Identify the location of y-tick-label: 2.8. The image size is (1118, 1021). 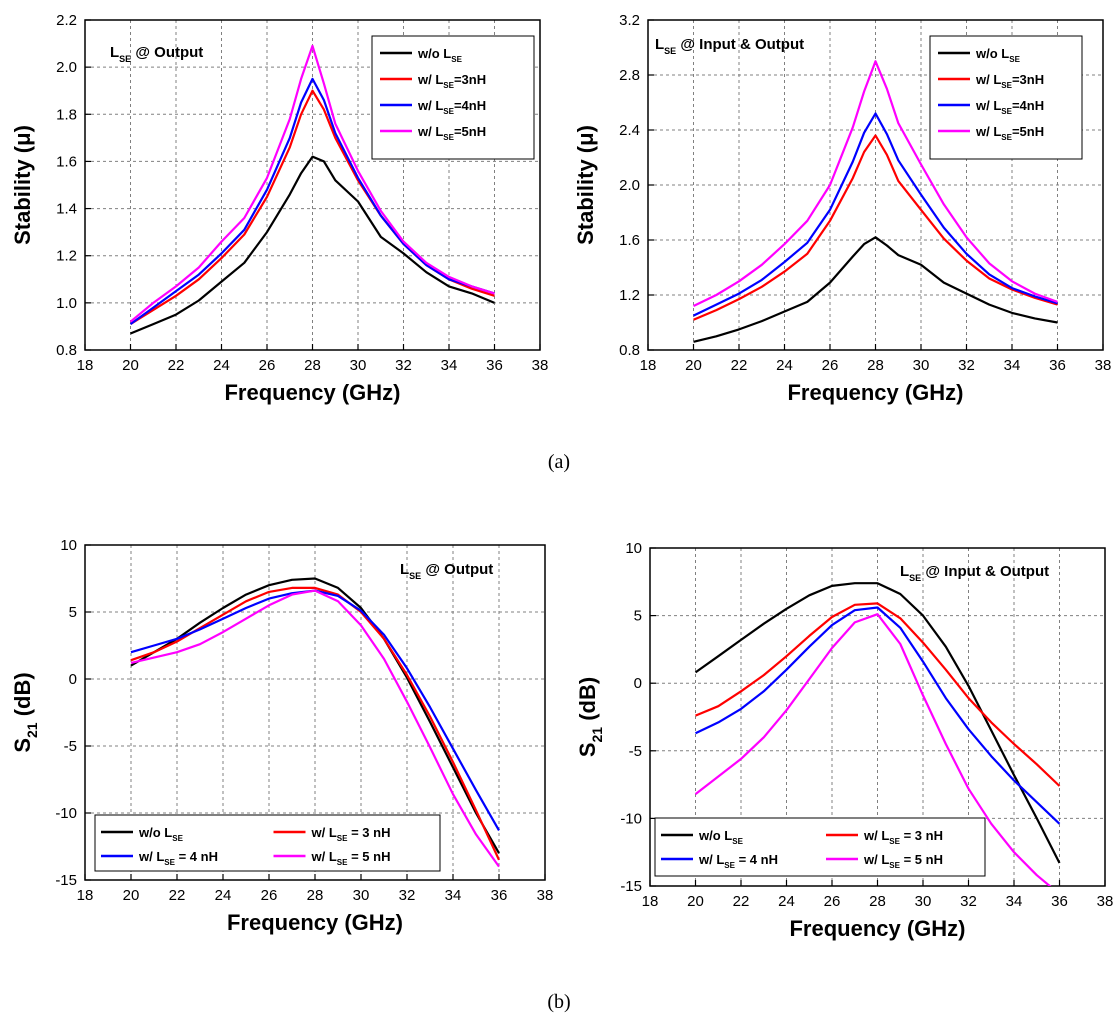
(629, 75).